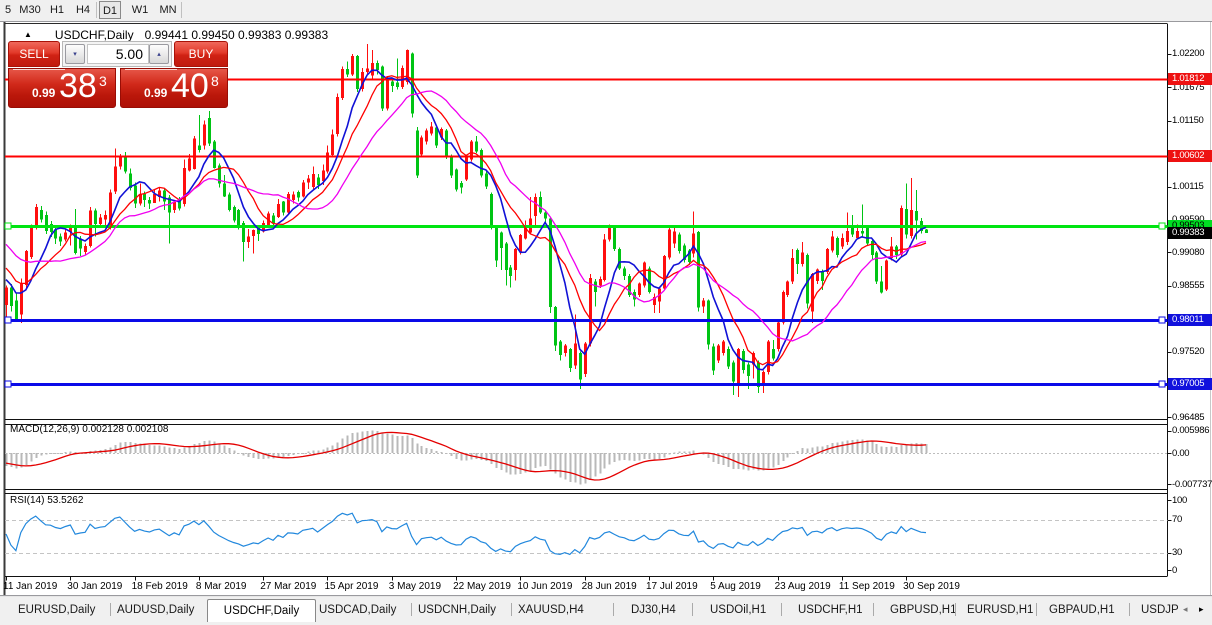  What do you see at coordinates (201, 54) in the screenshot?
I see `buy-button: BUY` at bounding box center [201, 54].